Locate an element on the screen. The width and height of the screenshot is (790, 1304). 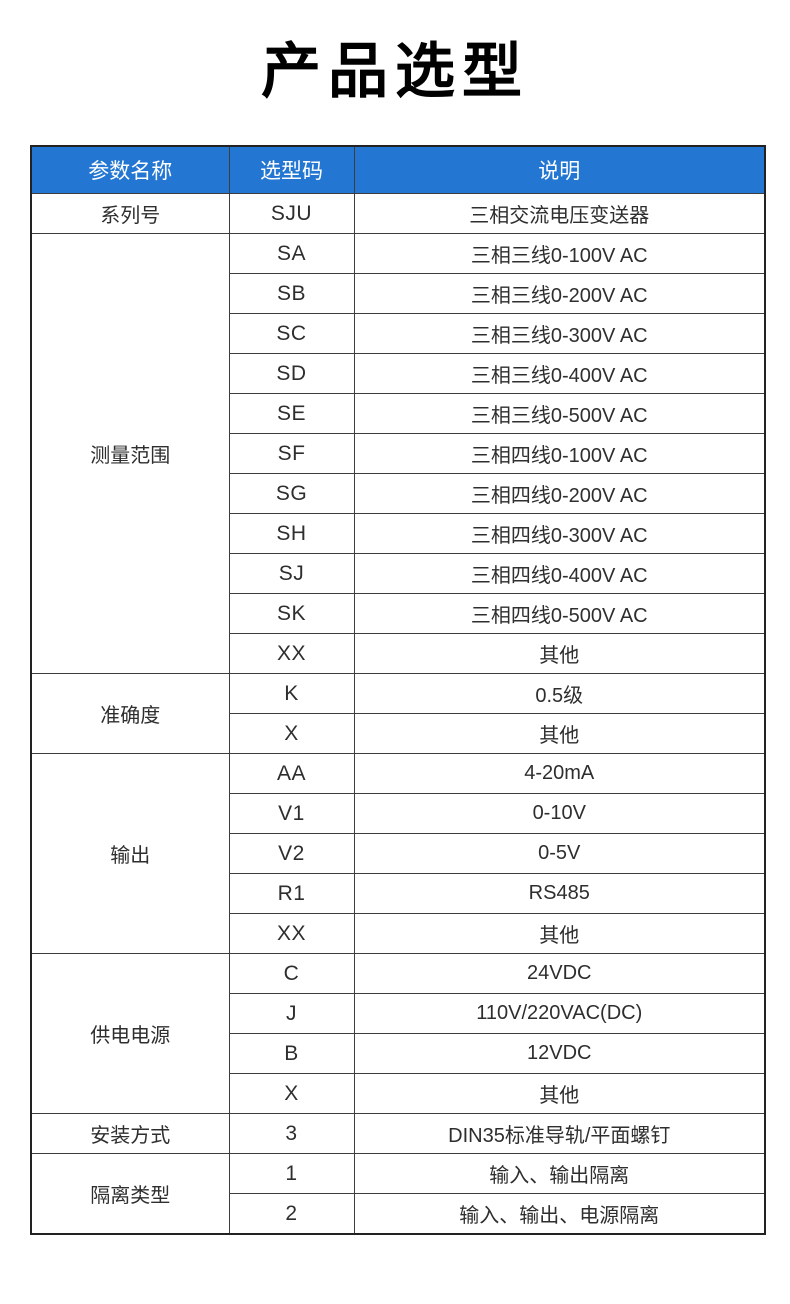
description-cell: 三相三线0-500V AC is located at coordinates (559, 413).